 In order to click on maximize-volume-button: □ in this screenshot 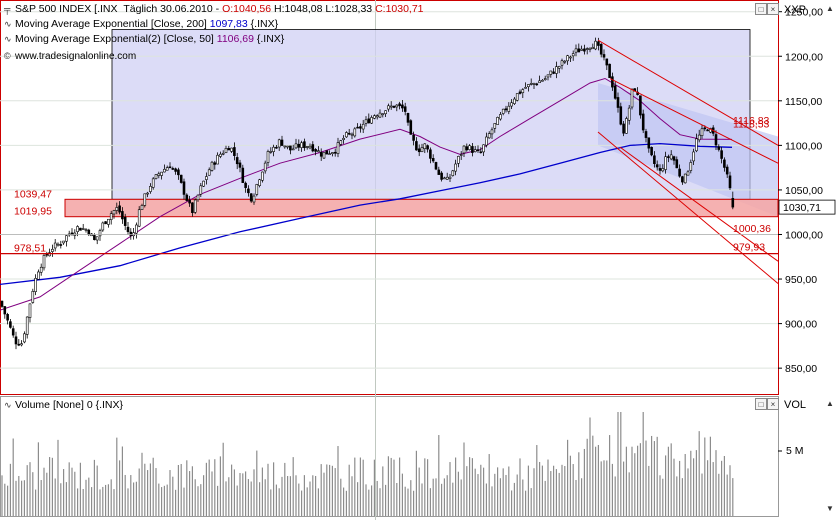, I will do `click(761, 404)`.